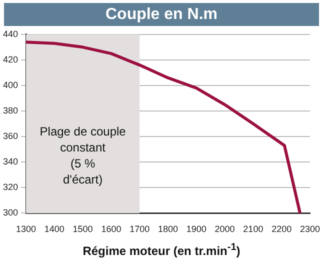 This screenshot has width=323, height=270. I want to click on x-tick-label: 1500, so click(82, 229).